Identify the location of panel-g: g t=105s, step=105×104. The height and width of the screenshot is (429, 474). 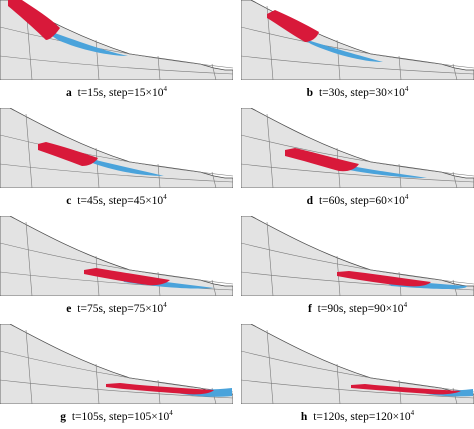
(116, 375).